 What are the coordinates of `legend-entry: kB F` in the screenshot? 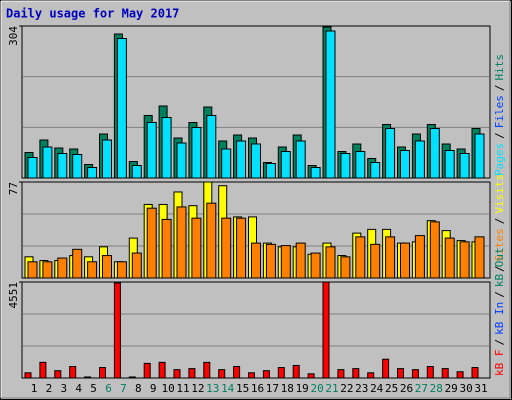 It's located at (499, 363).